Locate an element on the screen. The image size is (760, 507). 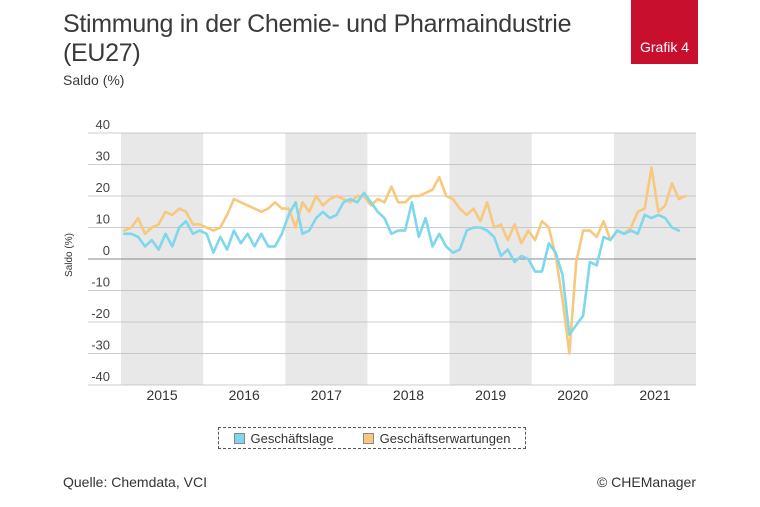
legend-label-geschaeftserwartungen: Geschäftserwartungen is located at coordinates (445, 438).